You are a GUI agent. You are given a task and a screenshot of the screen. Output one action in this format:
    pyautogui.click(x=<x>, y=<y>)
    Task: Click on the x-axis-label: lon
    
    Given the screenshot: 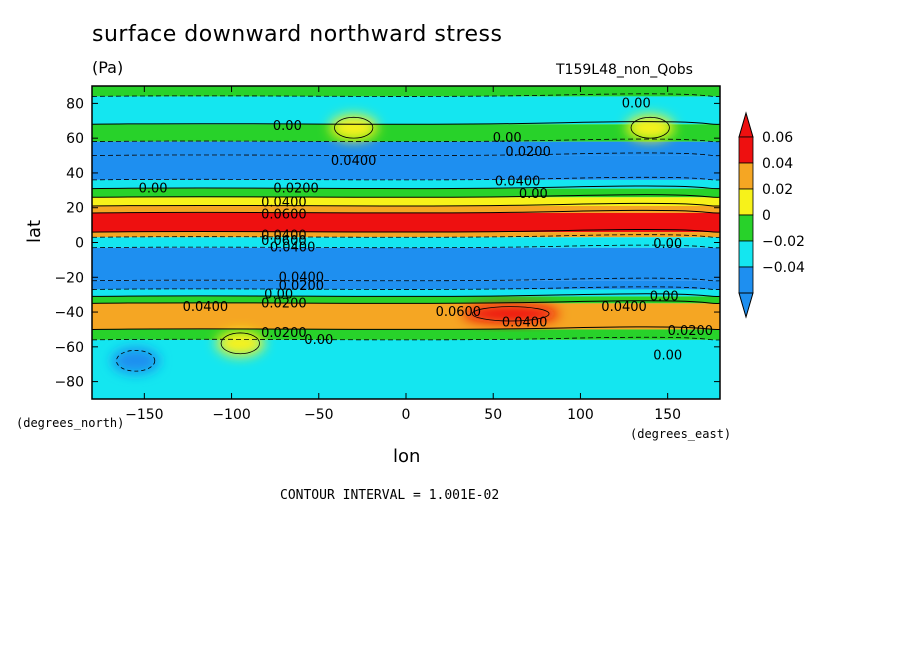 What is the action you would take?
    pyautogui.click(x=407, y=456)
    